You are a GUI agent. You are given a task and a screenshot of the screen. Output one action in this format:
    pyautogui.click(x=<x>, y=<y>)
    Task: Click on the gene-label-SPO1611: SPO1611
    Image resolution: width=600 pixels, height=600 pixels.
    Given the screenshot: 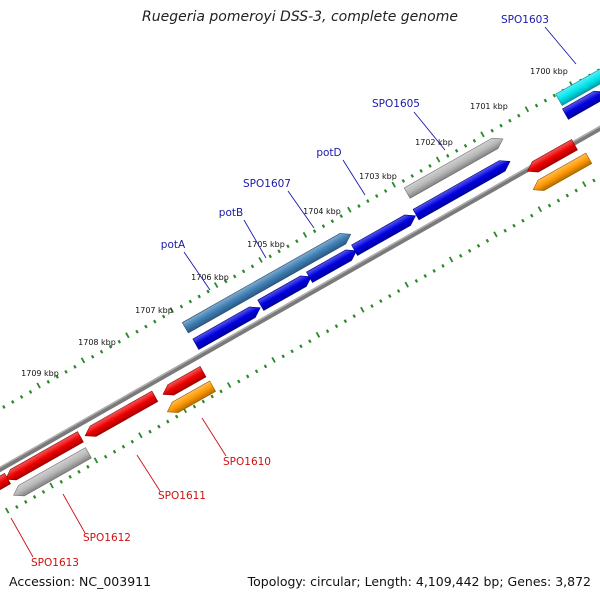 What is the action you would take?
    pyautogui.click(x=182, y=496)
    